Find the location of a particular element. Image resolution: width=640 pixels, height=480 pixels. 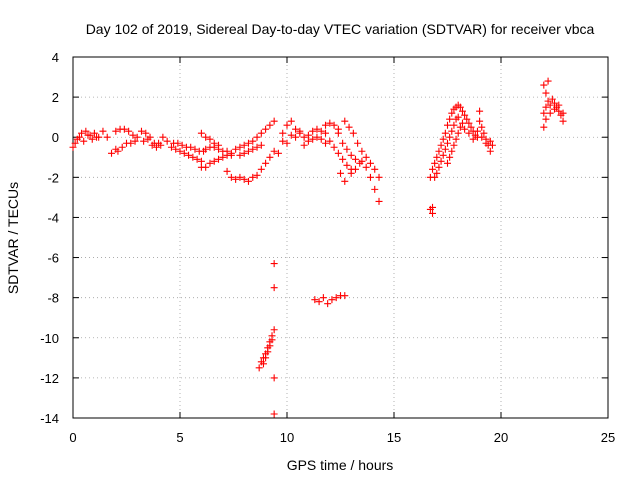

x-axis-label: GPS time / hours is located at coordinates (340, 465).